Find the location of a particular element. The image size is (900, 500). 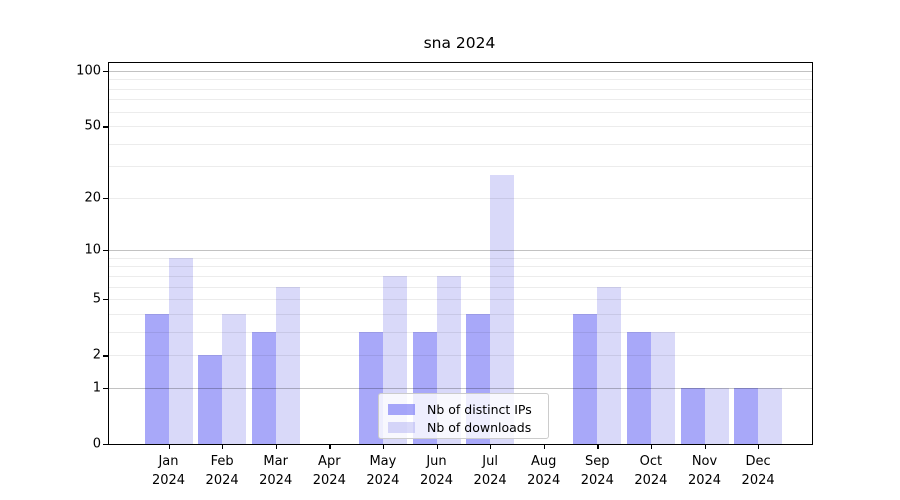

legend: Nb of distinct IPs Nb of downloads is located at coordinates (463, 416).